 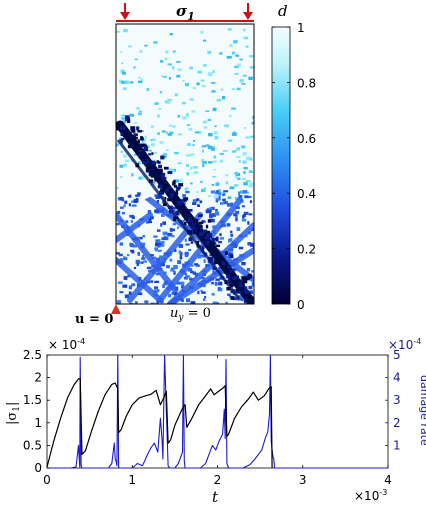 What do you see at coordinates (159, 423) in the screenshot?
I see `stress-line` at bounding box center [159, 423].